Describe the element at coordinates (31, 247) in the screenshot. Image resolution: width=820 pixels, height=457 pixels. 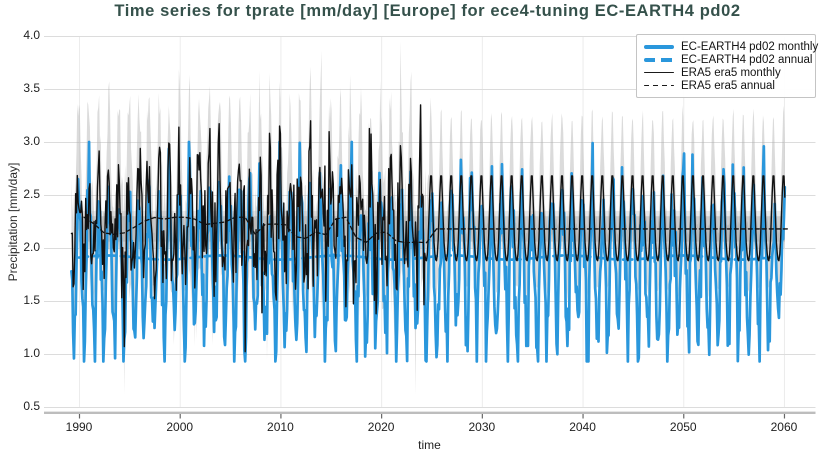
I see `y-tick-label: 2.0` at that location.